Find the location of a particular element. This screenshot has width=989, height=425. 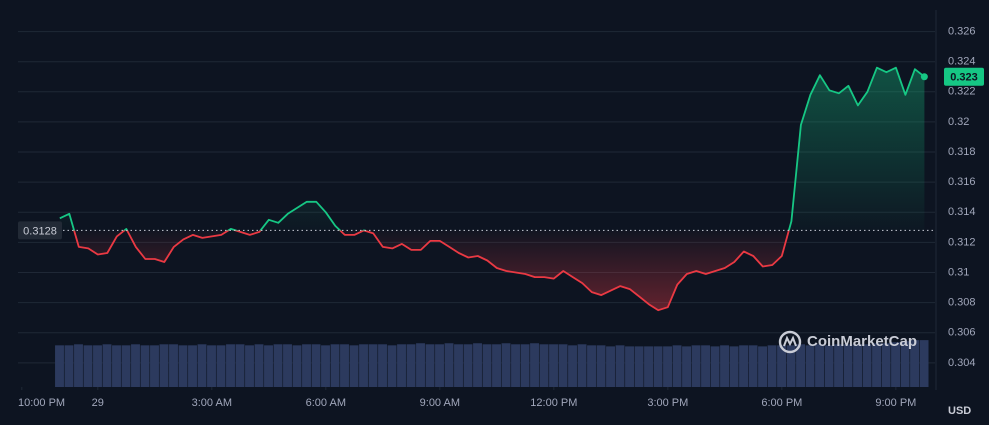

x-tick-label: 10:00 PM is located at coordinates (41, 403).